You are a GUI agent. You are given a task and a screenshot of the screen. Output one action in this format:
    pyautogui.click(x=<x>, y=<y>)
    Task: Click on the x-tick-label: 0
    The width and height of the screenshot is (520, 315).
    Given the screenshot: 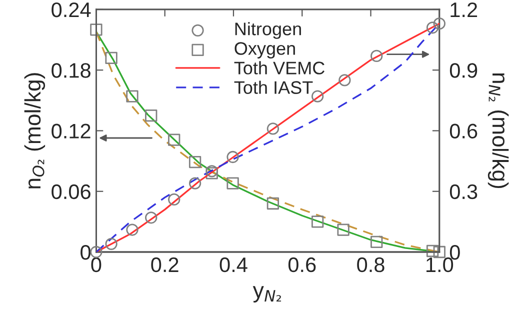 What is the action you would take?
    pyautogui.click(x=96, y=264)
    